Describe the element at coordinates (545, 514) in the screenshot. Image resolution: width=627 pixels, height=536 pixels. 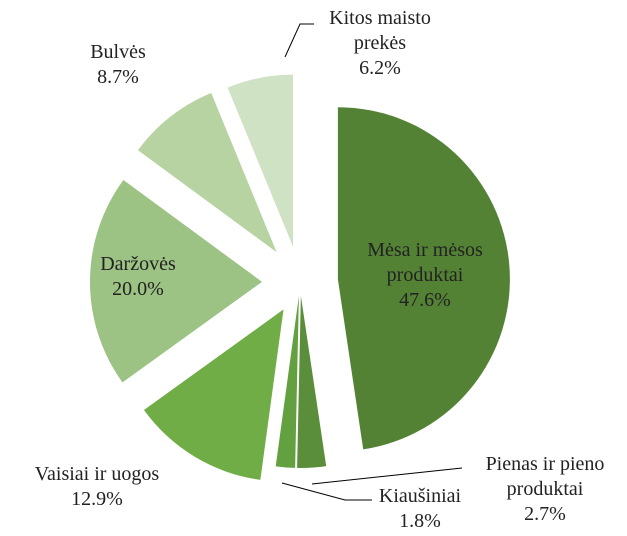
I see `value-label: 2.7%` at that location.